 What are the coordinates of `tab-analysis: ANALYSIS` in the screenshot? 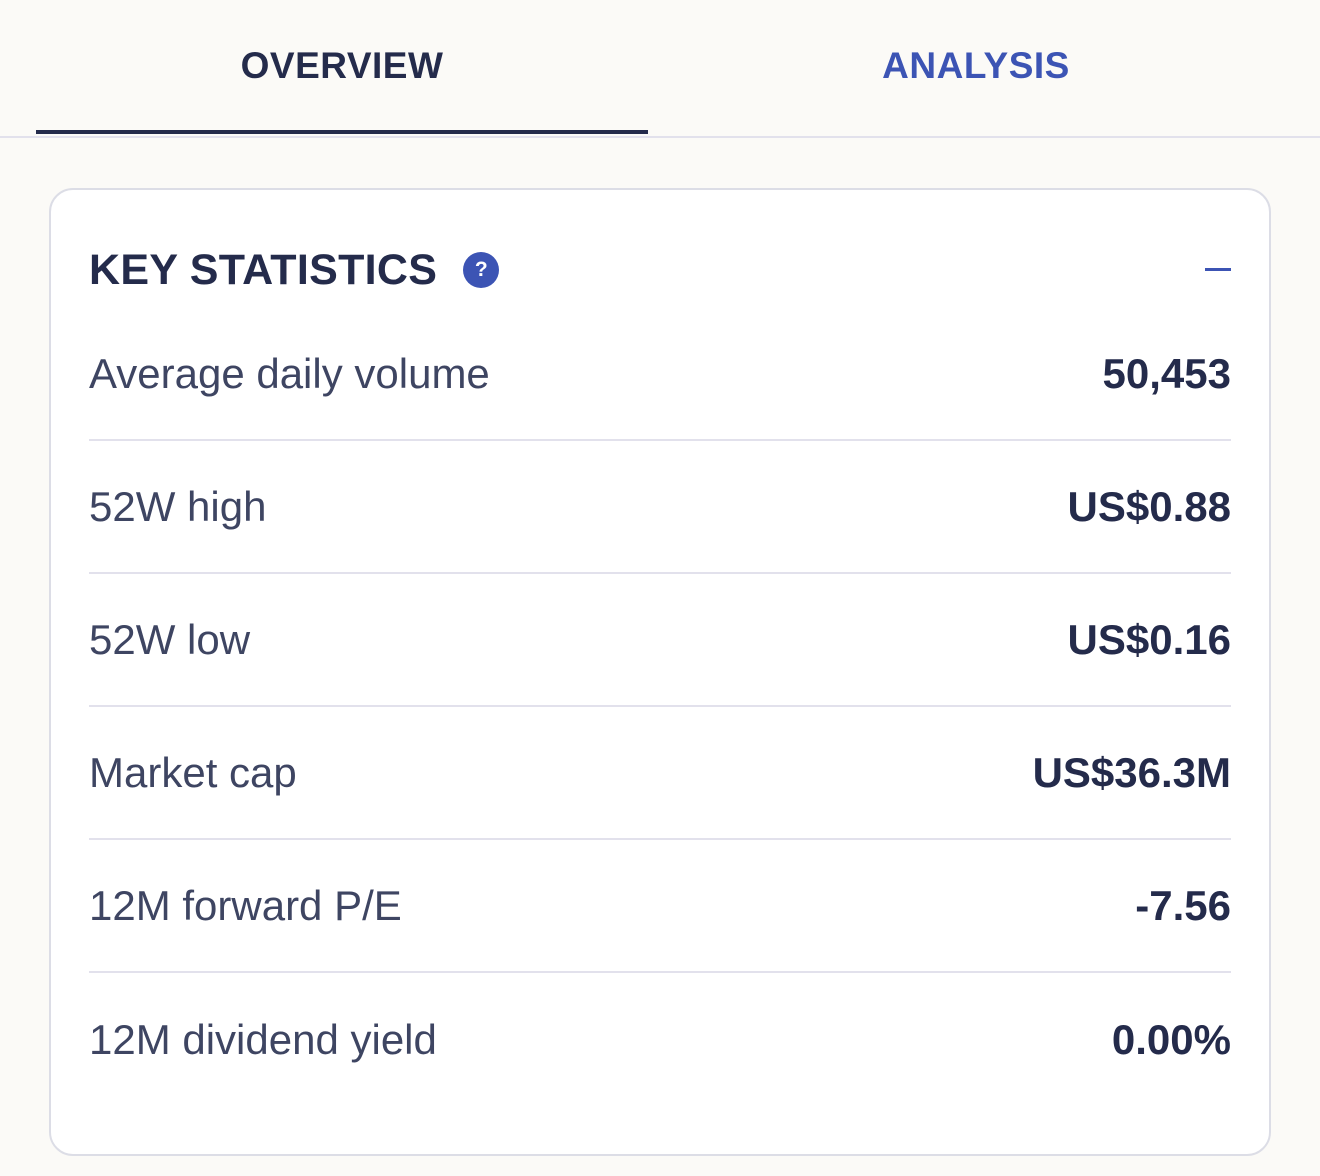 It's located at (976, 68).